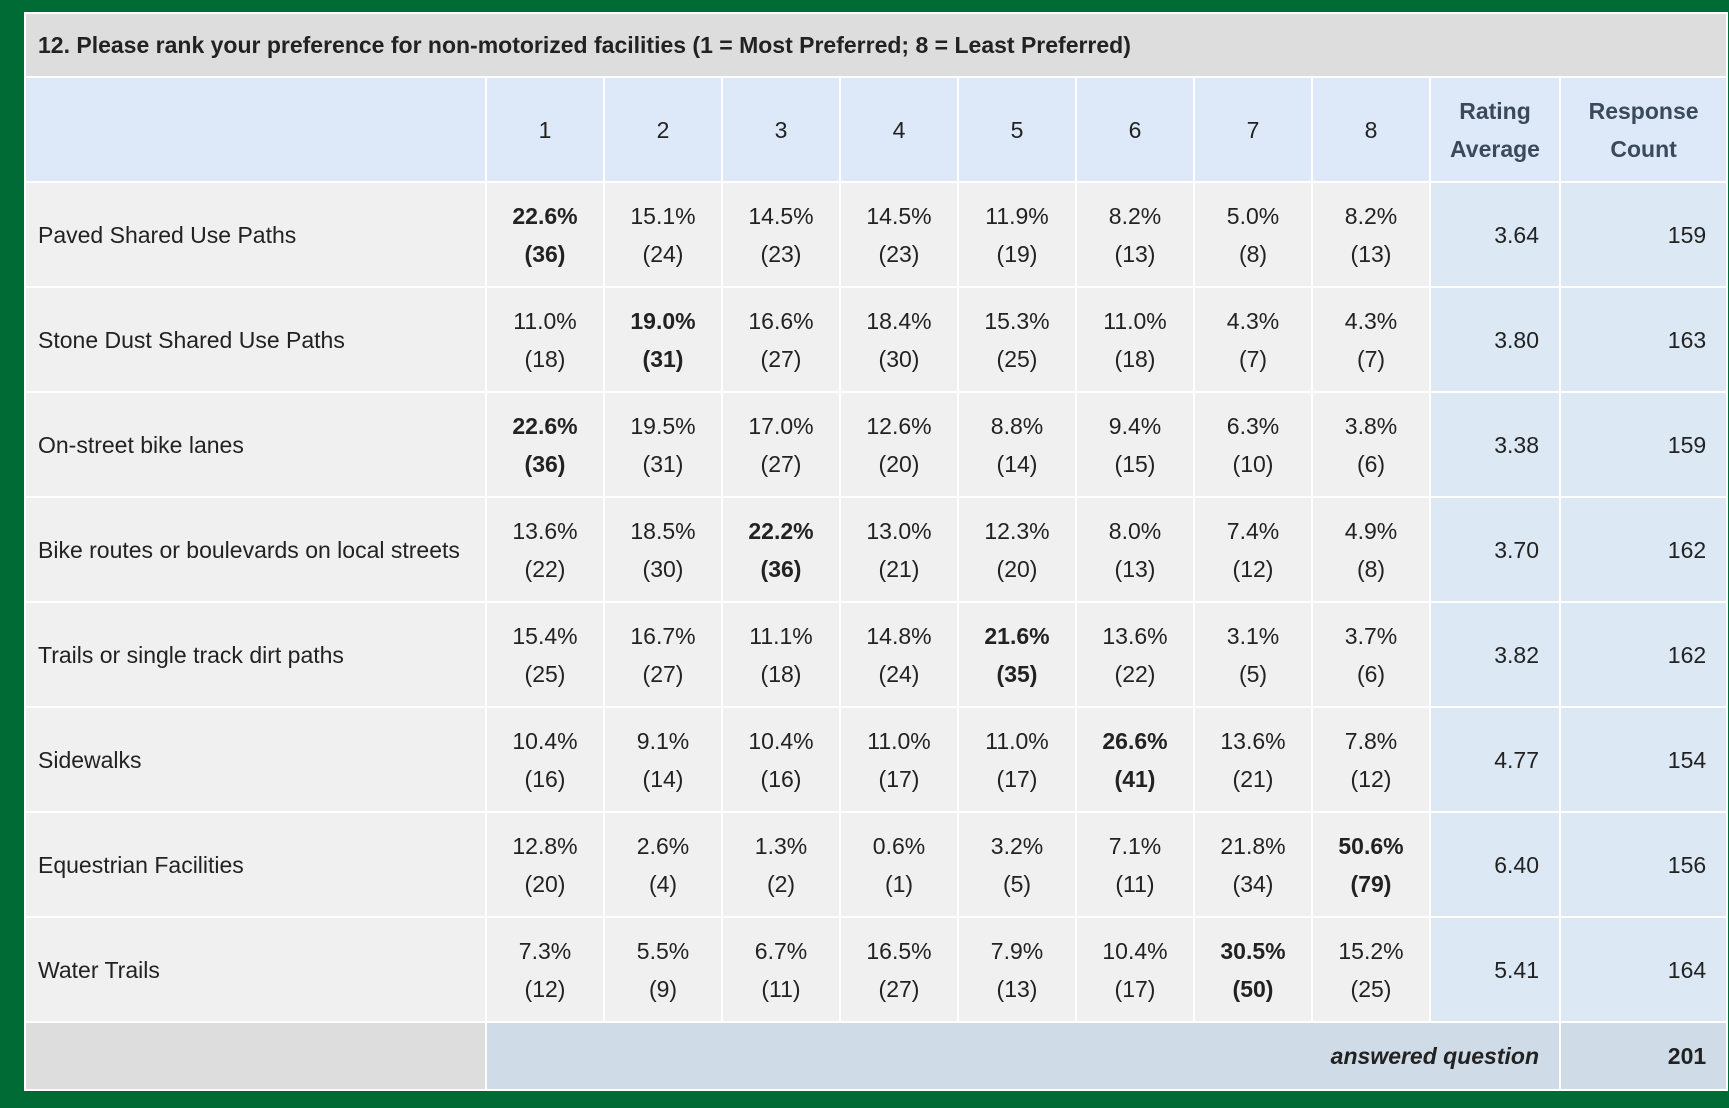 This screenshot has width=1729, height=1108. What do you see at coordinates (1135, 444) in the screenshot?
I see `rank-cell: 9.4% (15)` at bounding box center [1135, 444].